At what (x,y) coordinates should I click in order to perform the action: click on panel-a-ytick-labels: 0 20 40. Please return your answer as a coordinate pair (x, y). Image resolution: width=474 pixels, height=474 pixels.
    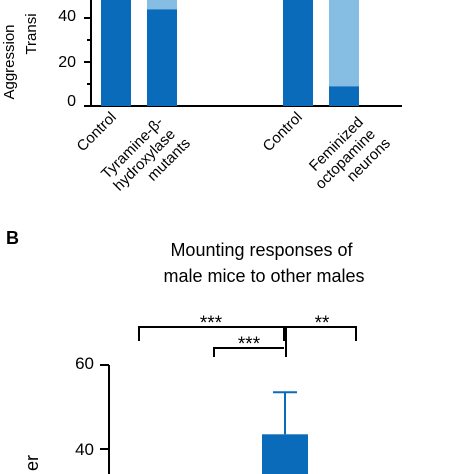
    Looking at the image, I should click on (67, 59).